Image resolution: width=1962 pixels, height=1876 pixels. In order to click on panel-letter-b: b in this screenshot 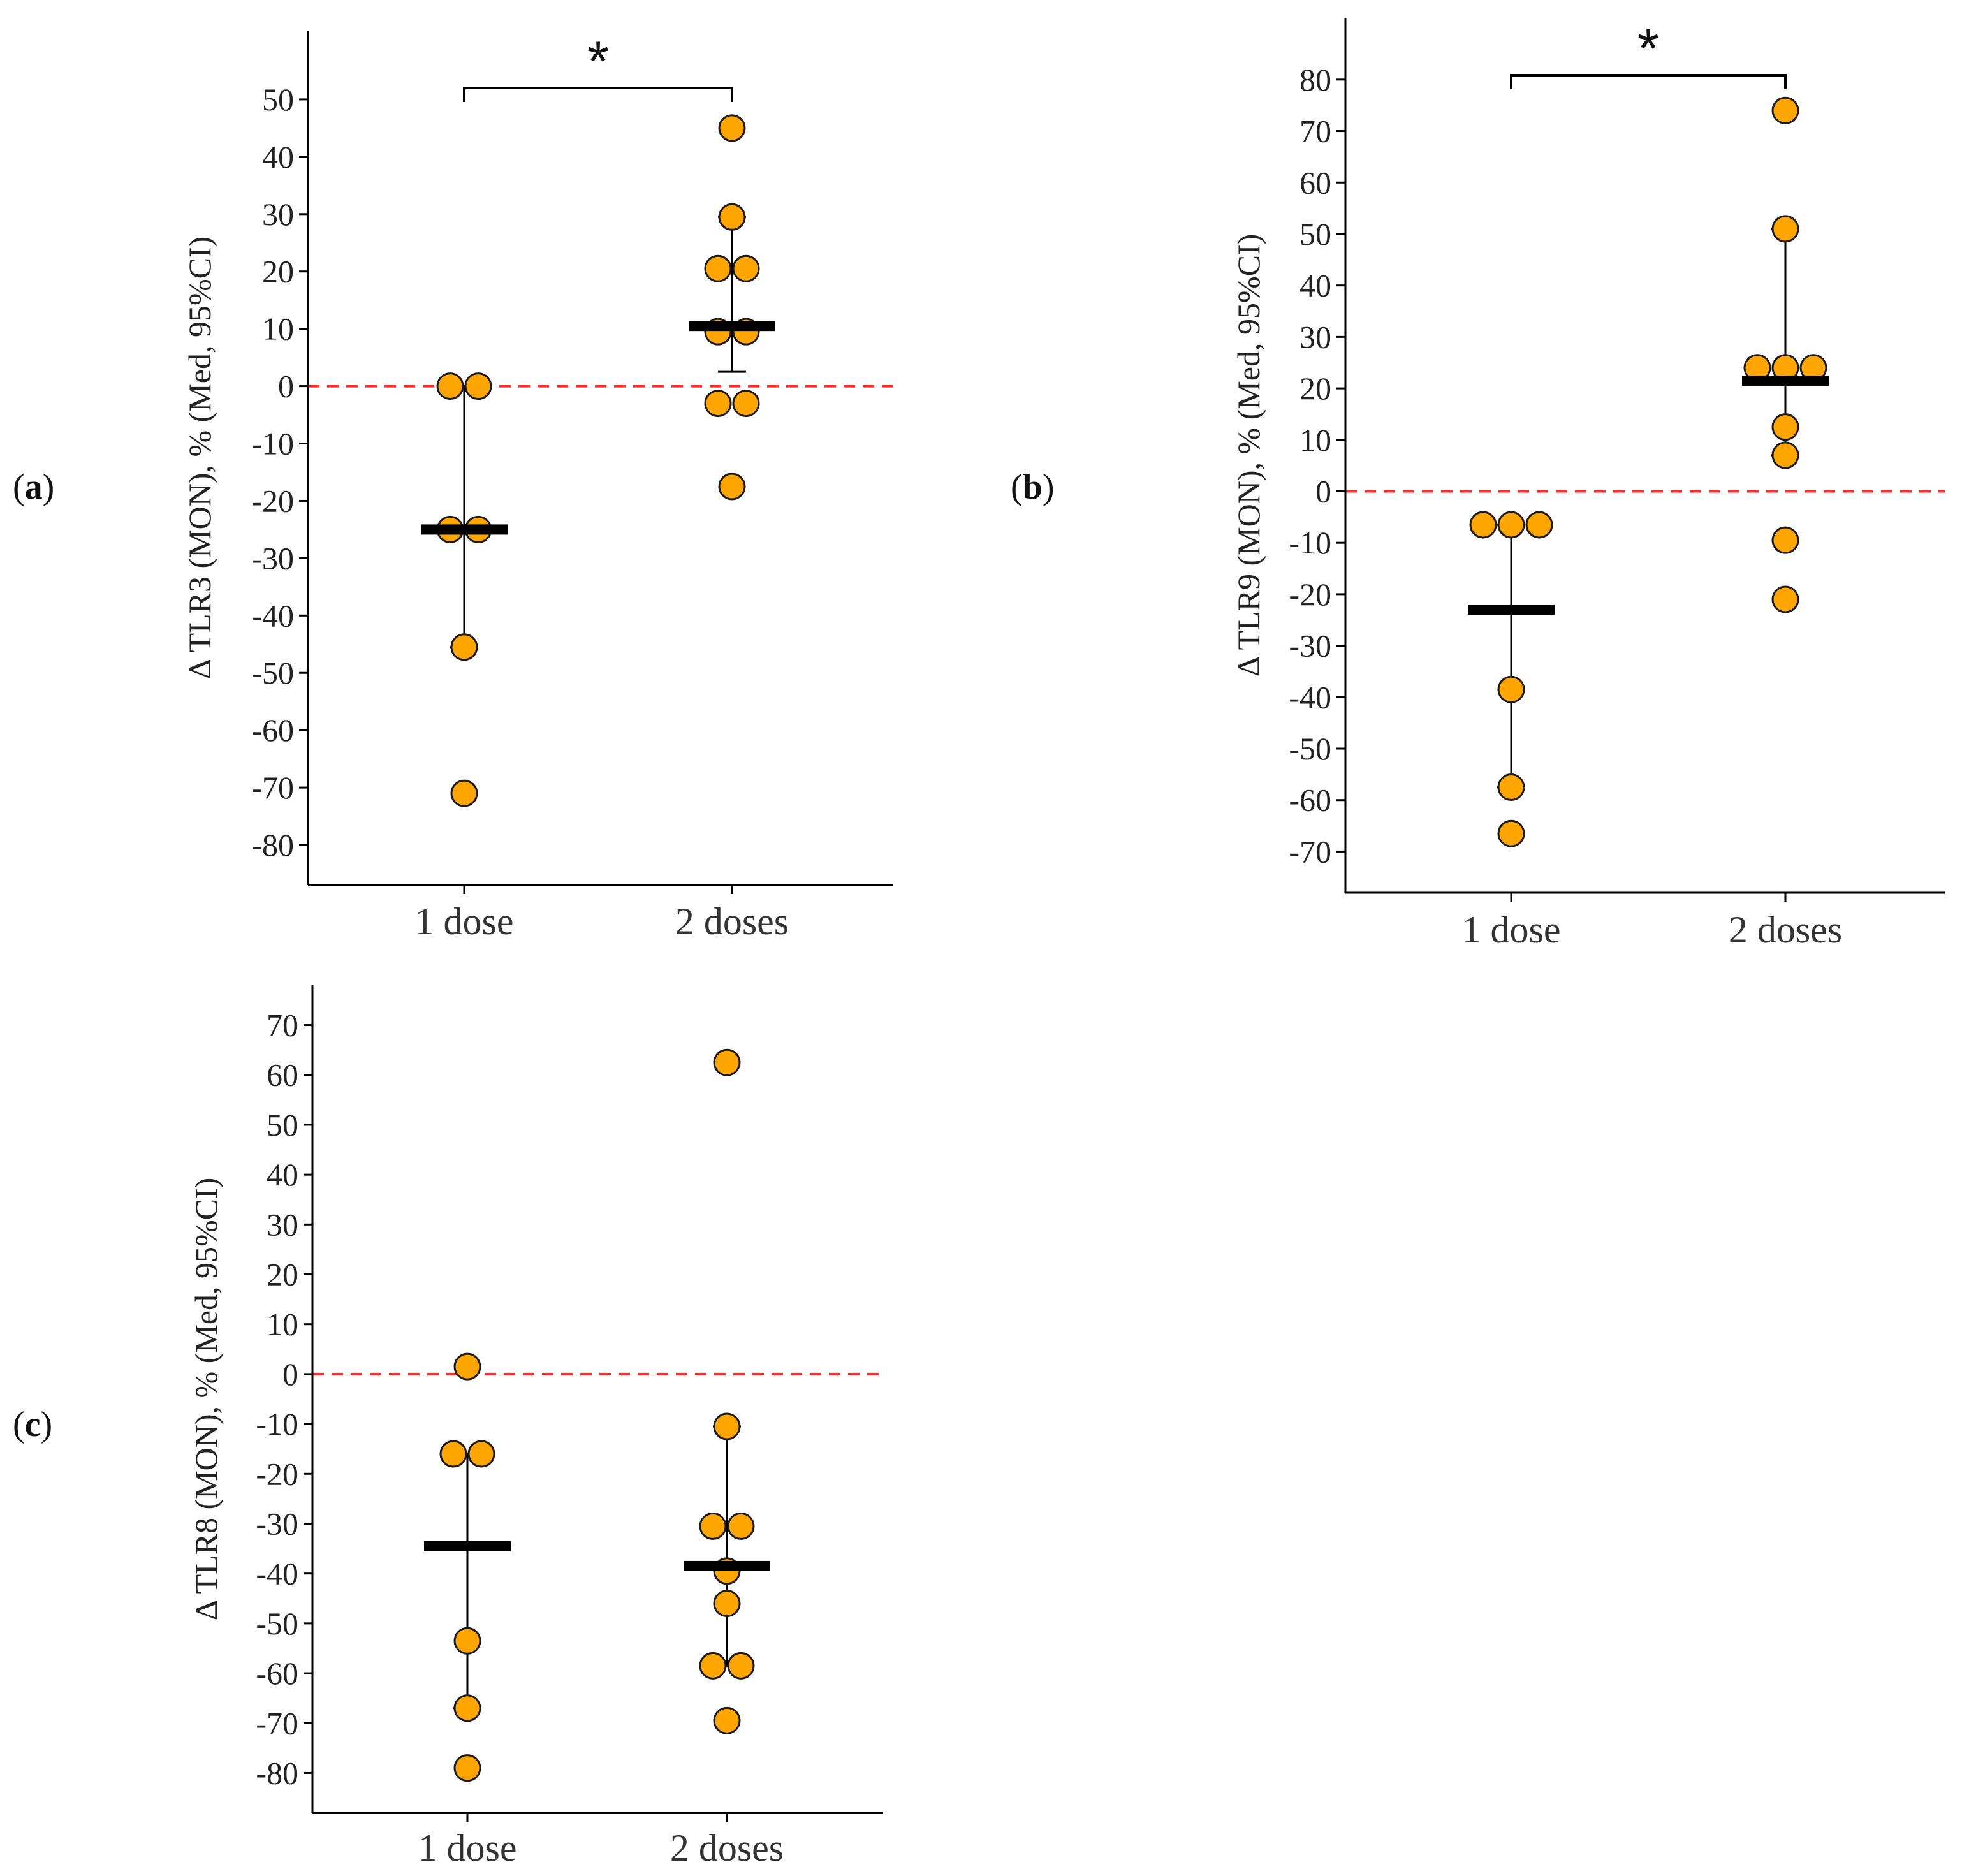, I will do `click(1033, 487)`.